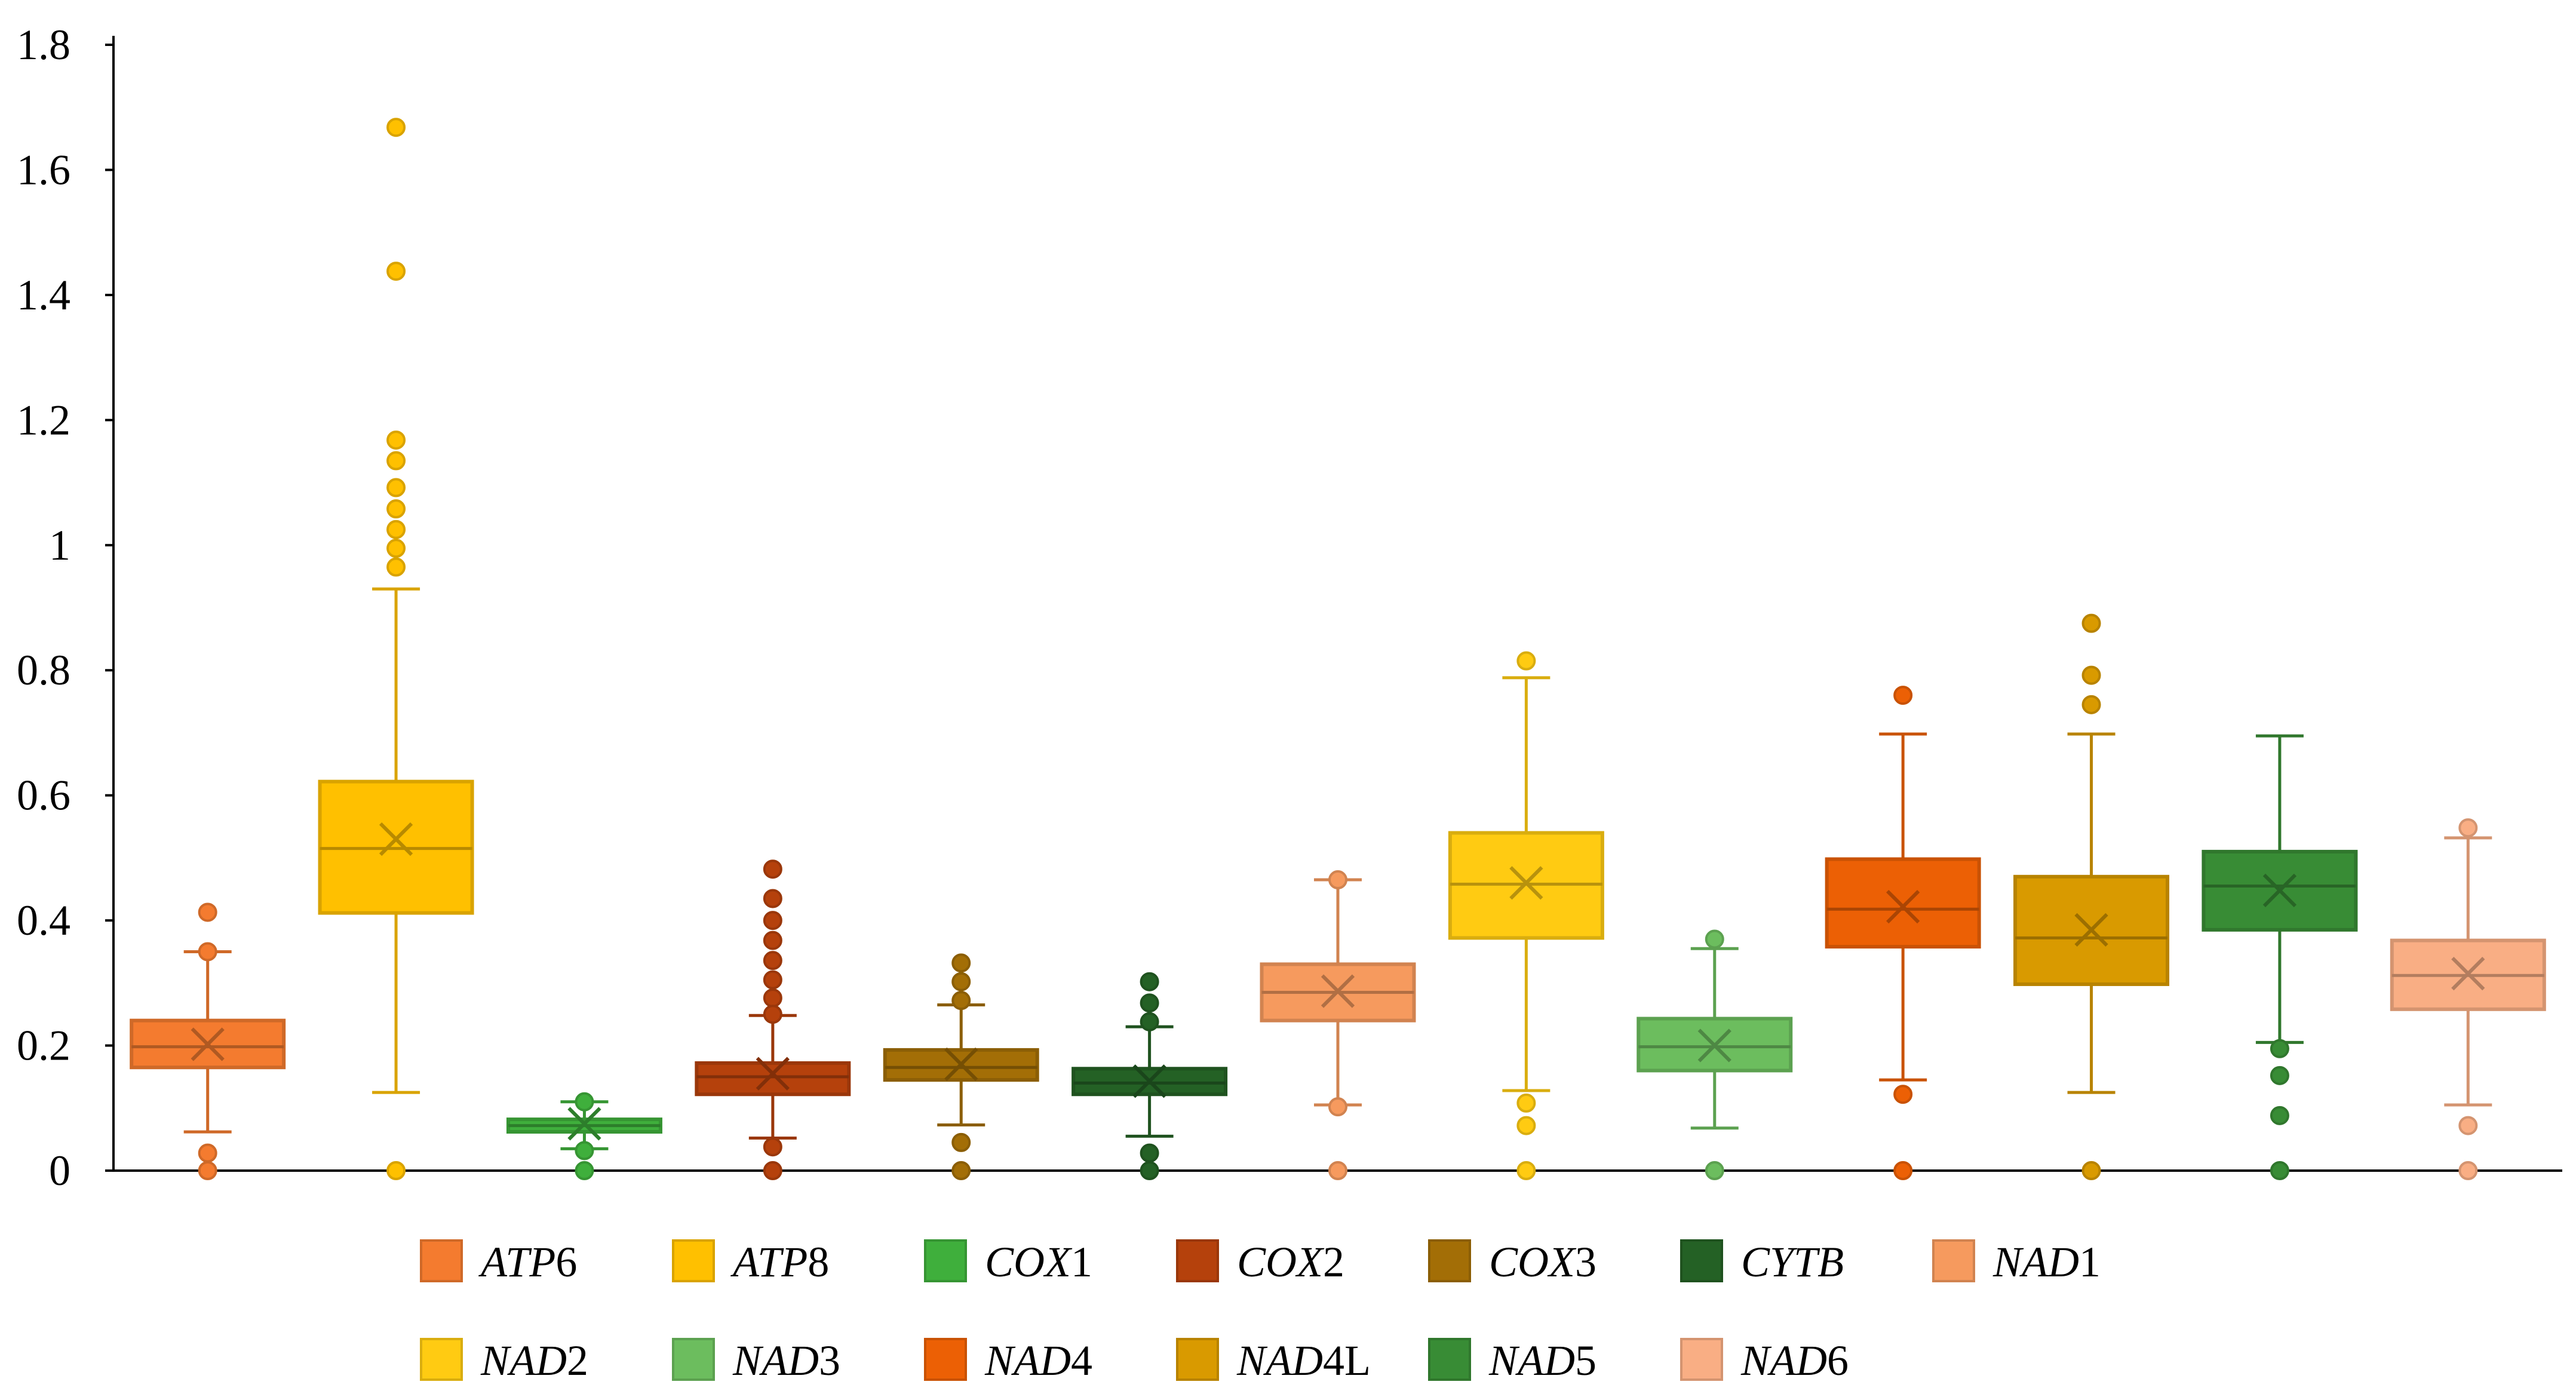 The width and height of the screenshot is (2576, 1394). I want to click on legend-item-atp6: ATP6, so click(498, 1262).